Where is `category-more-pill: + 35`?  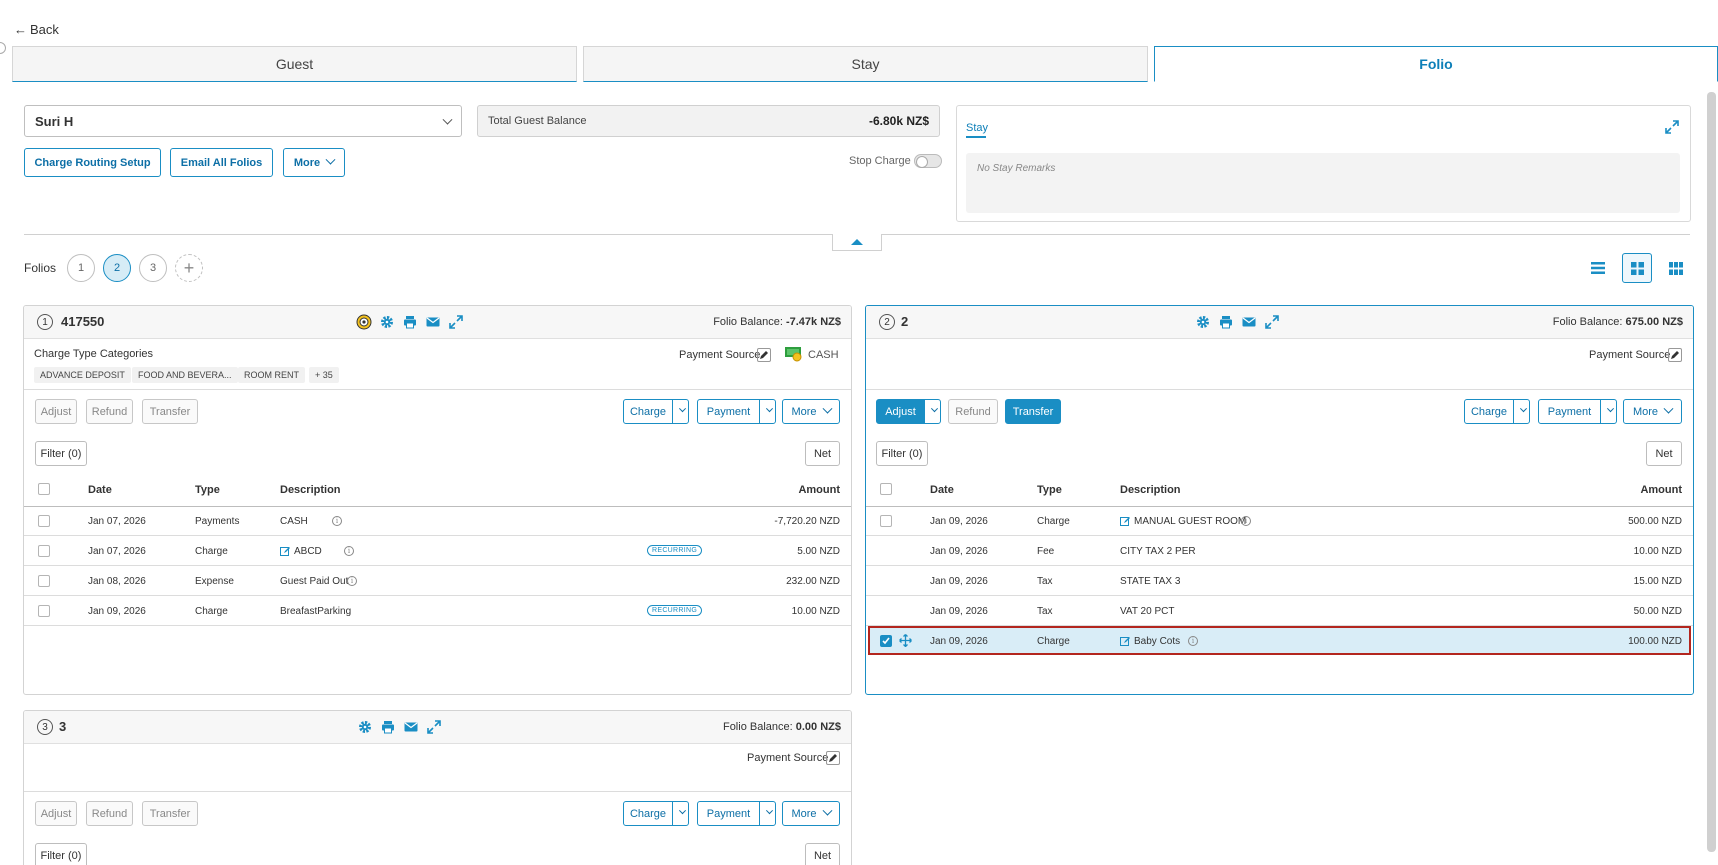 category-more-pill: + 35 is located at coordinates (324, 375).